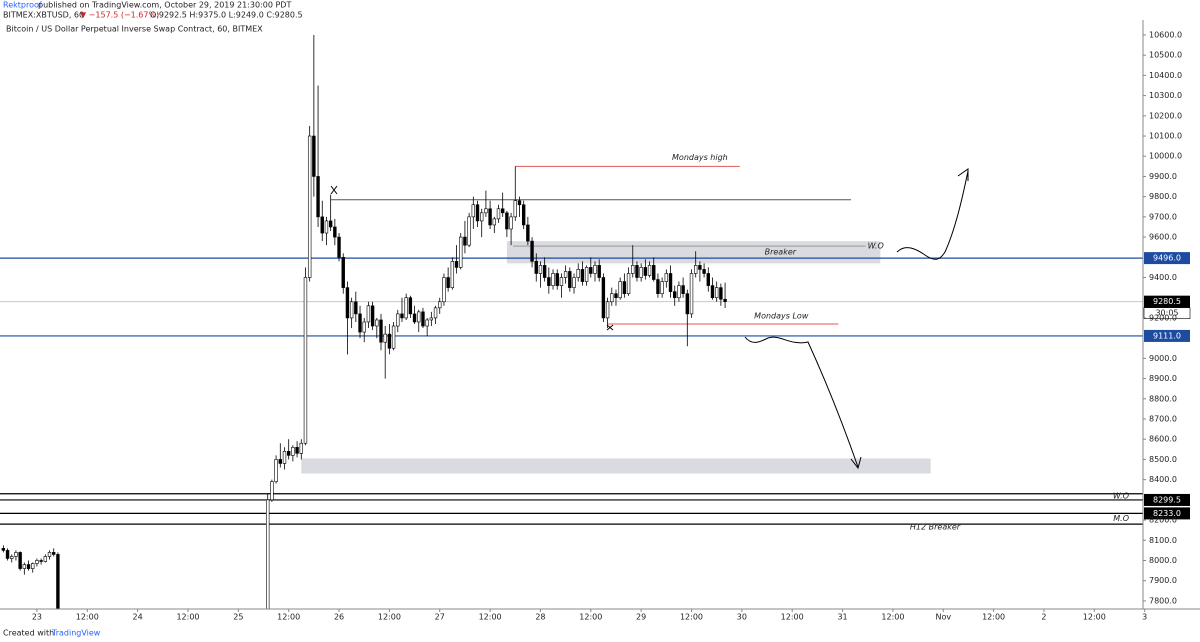 The image size is (1200, 642). I want to click on x-tick-label: 26, so click(339, 617).